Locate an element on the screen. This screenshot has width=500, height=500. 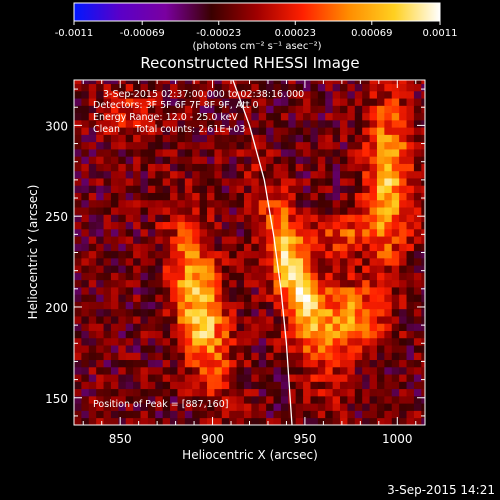
y-tick-label: 300 is located at coordinates (56, 126).